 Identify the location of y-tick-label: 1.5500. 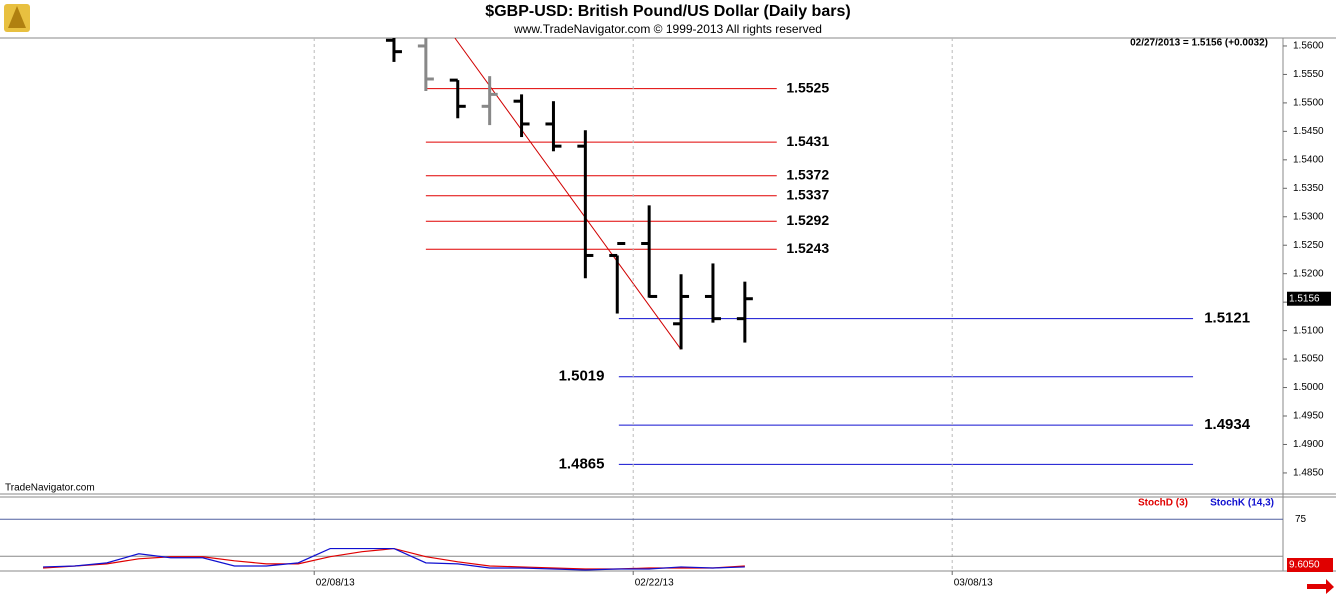
(1308, 103).